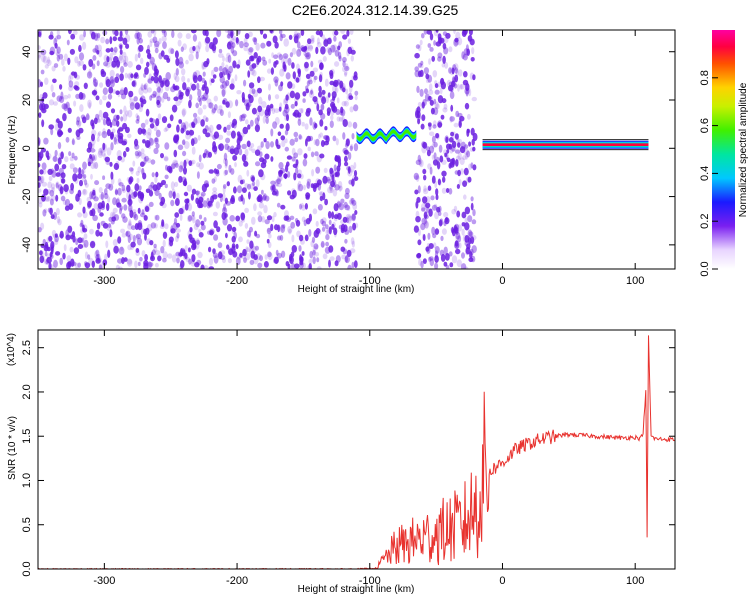  Describe the element at coordinates (705, 77) in the screenshot. I see `colorbar-tick-label: 0.8` at that location.